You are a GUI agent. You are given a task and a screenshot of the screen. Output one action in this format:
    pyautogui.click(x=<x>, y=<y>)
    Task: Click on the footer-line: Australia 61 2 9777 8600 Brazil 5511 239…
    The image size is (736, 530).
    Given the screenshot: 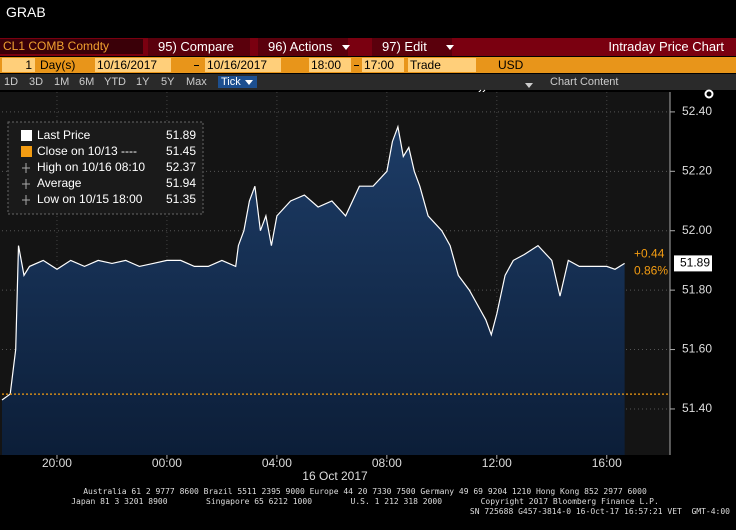 What is the action you would take?
    pyautogui.click(x=365, y=491)
    